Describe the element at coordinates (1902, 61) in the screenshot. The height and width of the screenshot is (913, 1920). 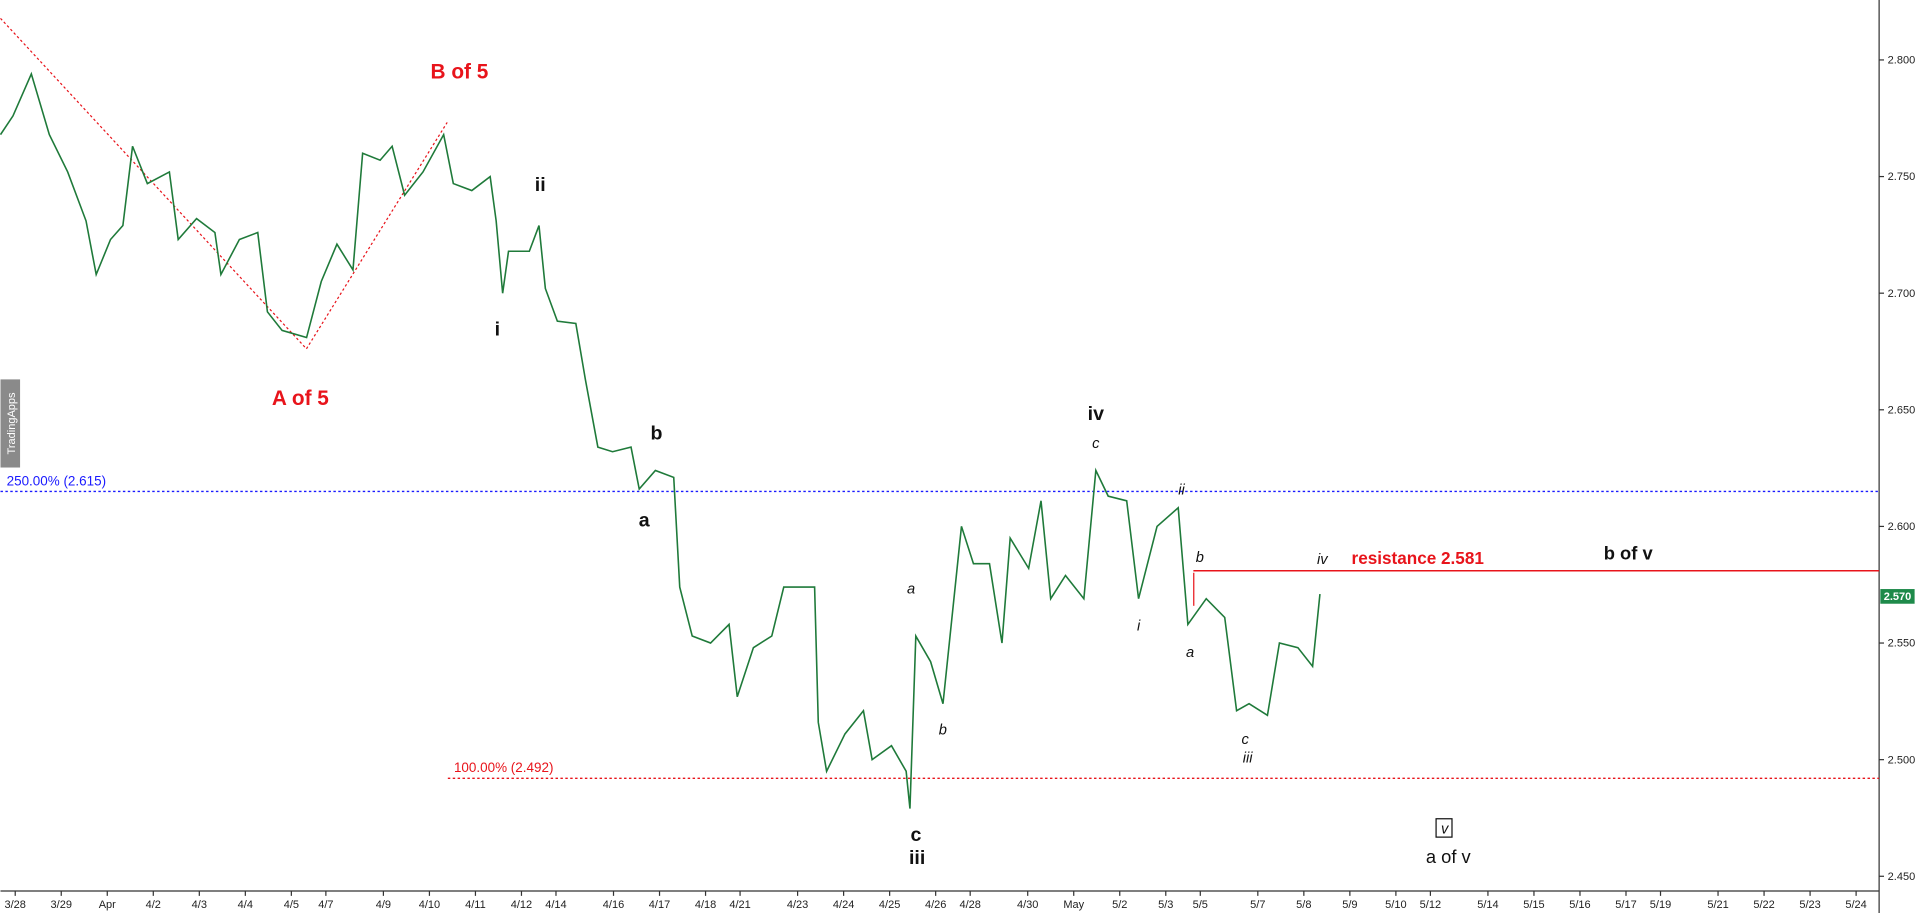
I see `y-tick-label: 2.800` at that location.